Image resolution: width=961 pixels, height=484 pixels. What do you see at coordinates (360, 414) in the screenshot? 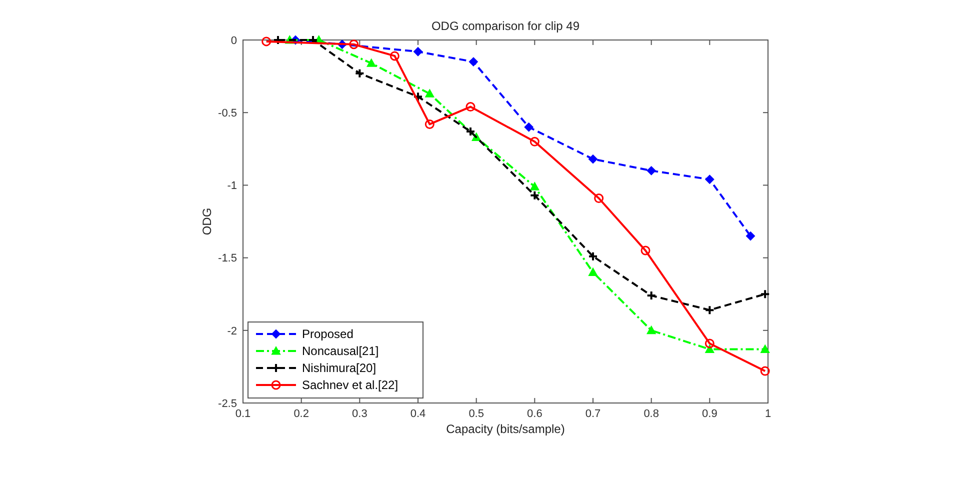
I see `x-tick-label: 0.3` at bounding box center [360, 414].